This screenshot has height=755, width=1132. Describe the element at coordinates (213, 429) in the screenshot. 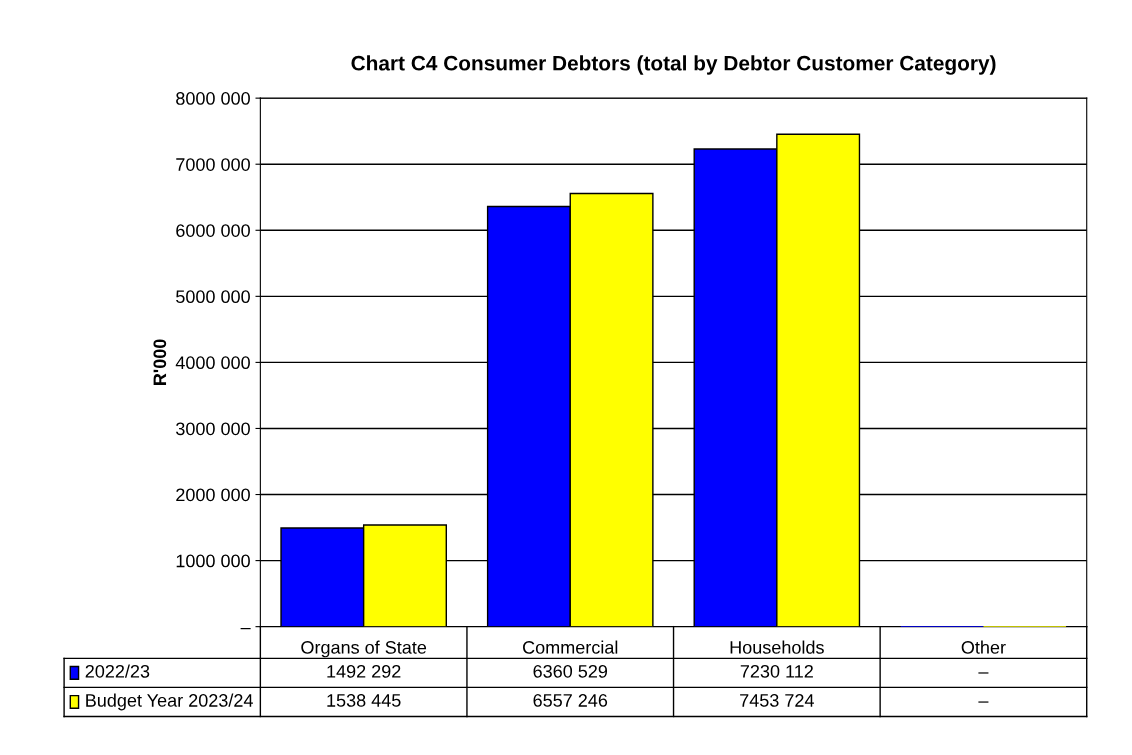

I see `y-tick-label: 3000 000` at that location.